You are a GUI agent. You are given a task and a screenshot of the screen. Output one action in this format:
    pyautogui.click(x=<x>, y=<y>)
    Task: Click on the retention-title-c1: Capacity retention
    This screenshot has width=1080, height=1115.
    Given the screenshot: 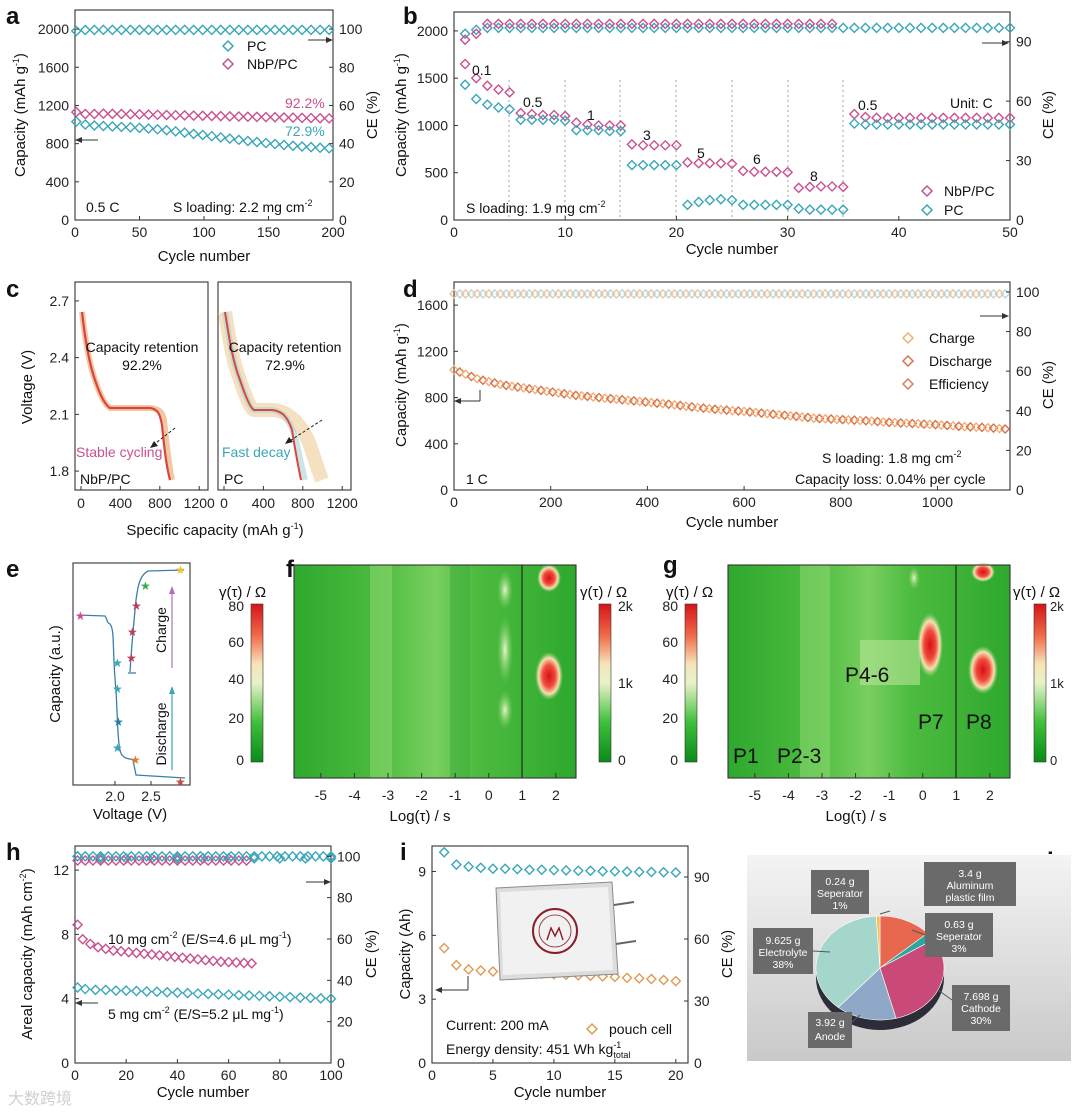 What is the action you would take?
    pyautogui.click(x=142, y=347)
    